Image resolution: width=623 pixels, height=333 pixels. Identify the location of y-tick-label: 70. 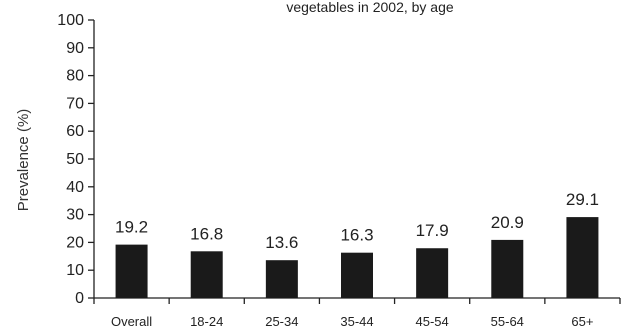
(75, 103).